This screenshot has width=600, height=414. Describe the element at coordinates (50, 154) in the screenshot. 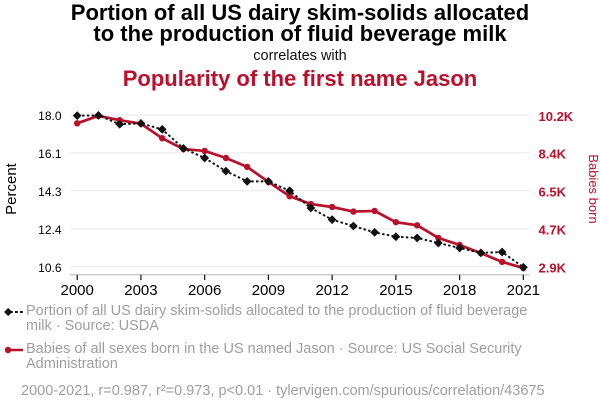

I see `left-axis-tick-label: 16.1` at that location.